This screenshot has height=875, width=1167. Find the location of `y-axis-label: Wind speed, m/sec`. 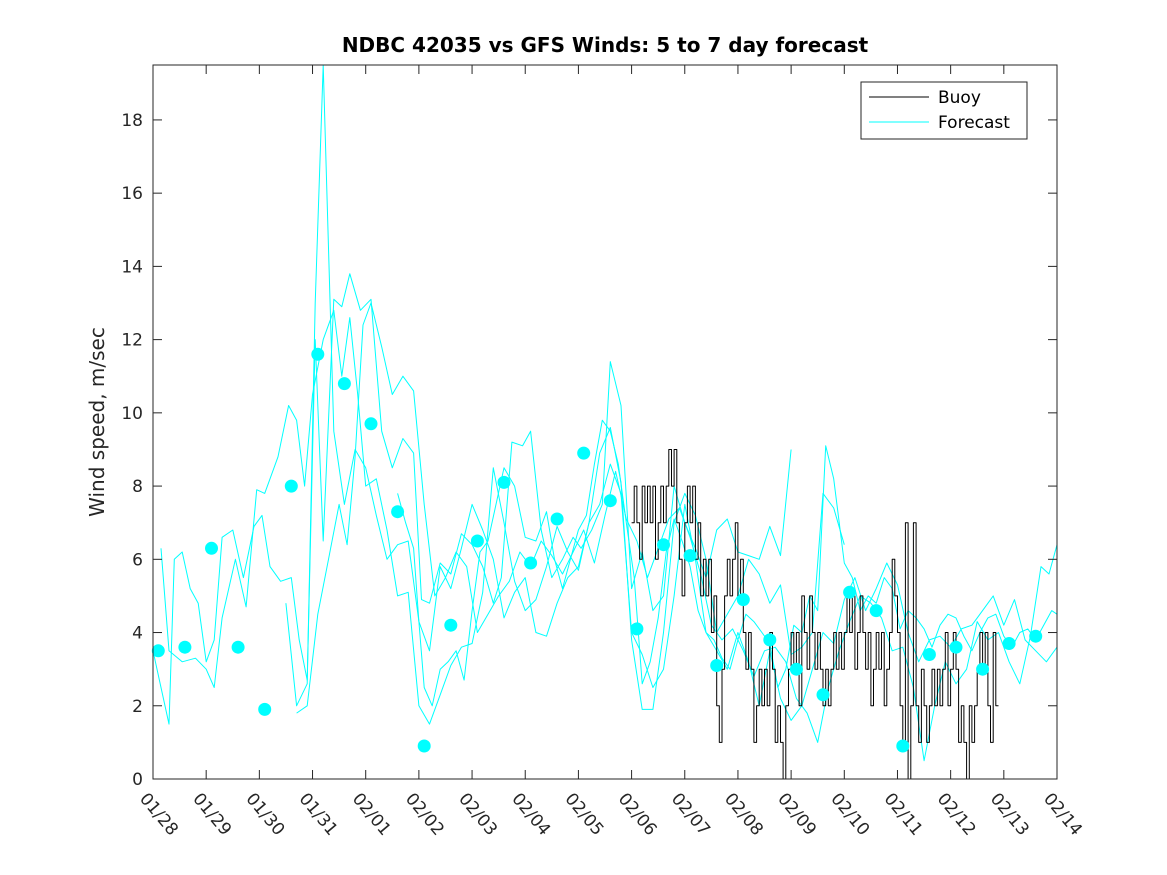

y-axis-label: Wind speed, m/sec is located at coordinates (97, 422).